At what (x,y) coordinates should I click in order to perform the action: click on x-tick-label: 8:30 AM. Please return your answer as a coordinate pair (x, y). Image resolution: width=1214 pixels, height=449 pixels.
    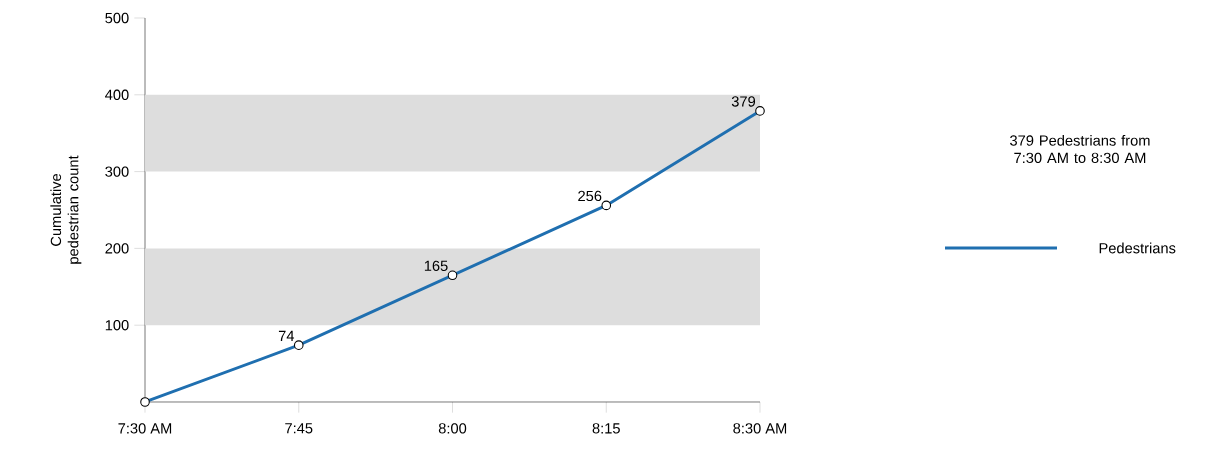
    Looking at the image, I should click on (760, 428).